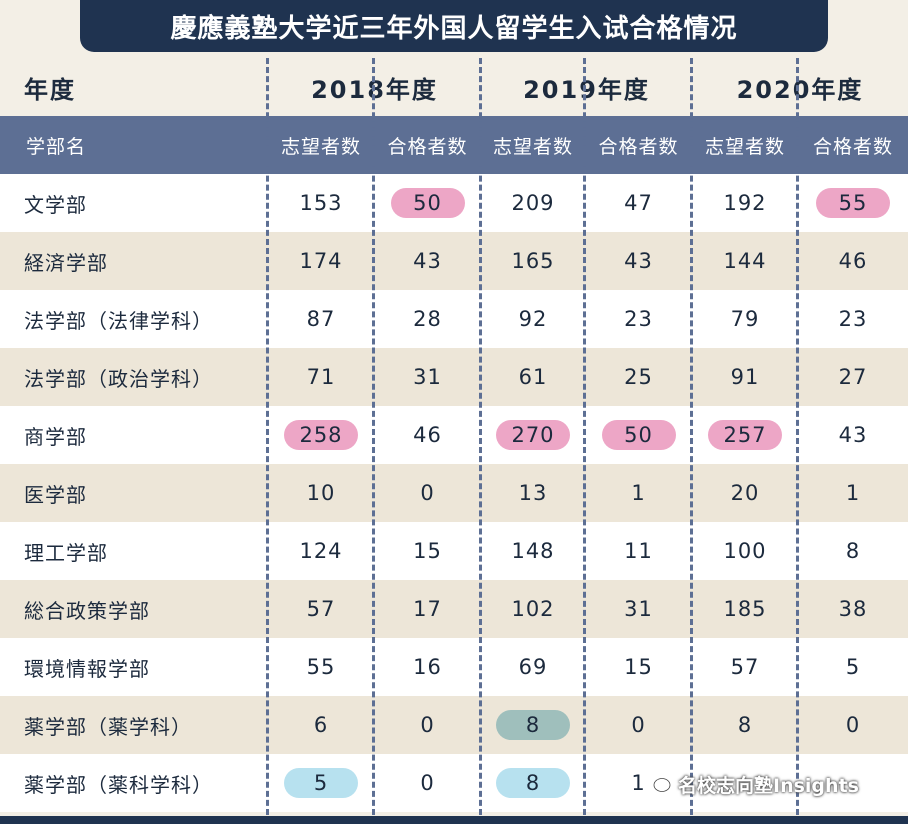  What do you see at coordinates (657, 784) in the screenshot?
I see `wechat-icon` at bounding box center [657, 784].